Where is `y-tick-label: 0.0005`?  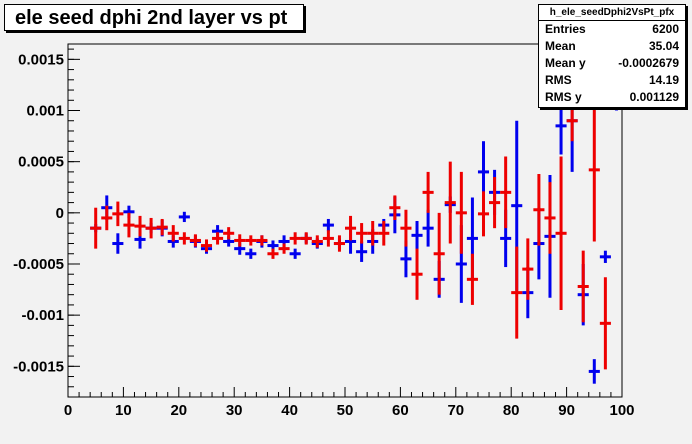
y-tick-label: 0.0005 is located at coordinates (41, 162).